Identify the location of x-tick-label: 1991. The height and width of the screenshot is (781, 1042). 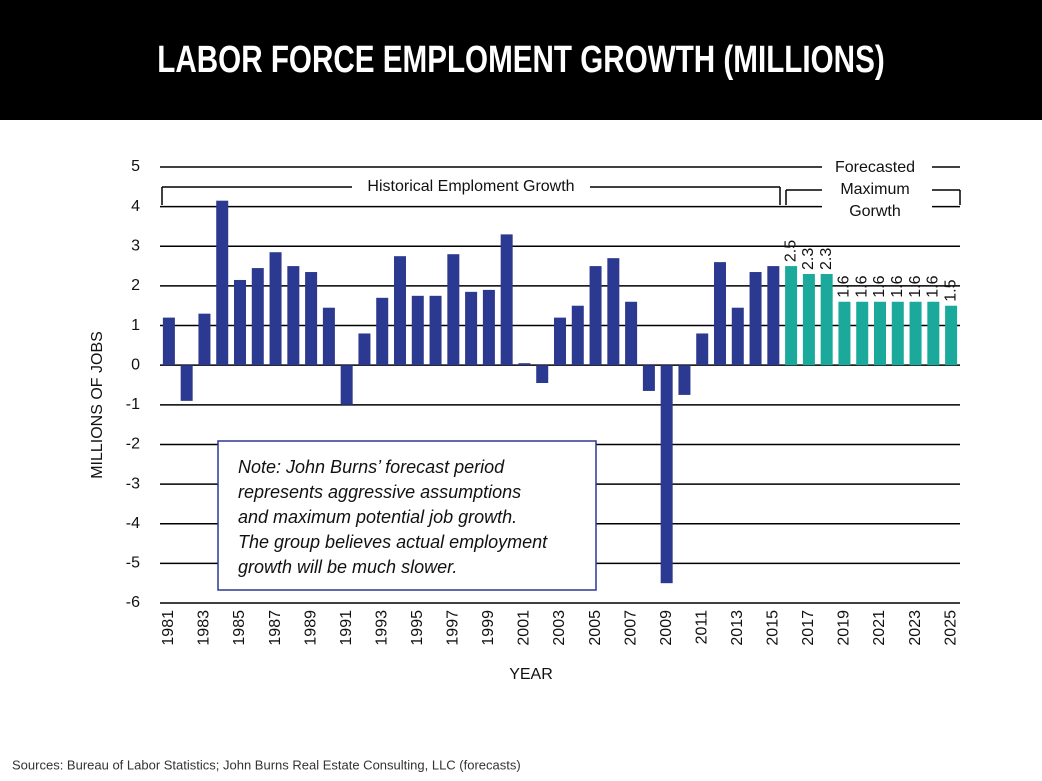
(346, 628).